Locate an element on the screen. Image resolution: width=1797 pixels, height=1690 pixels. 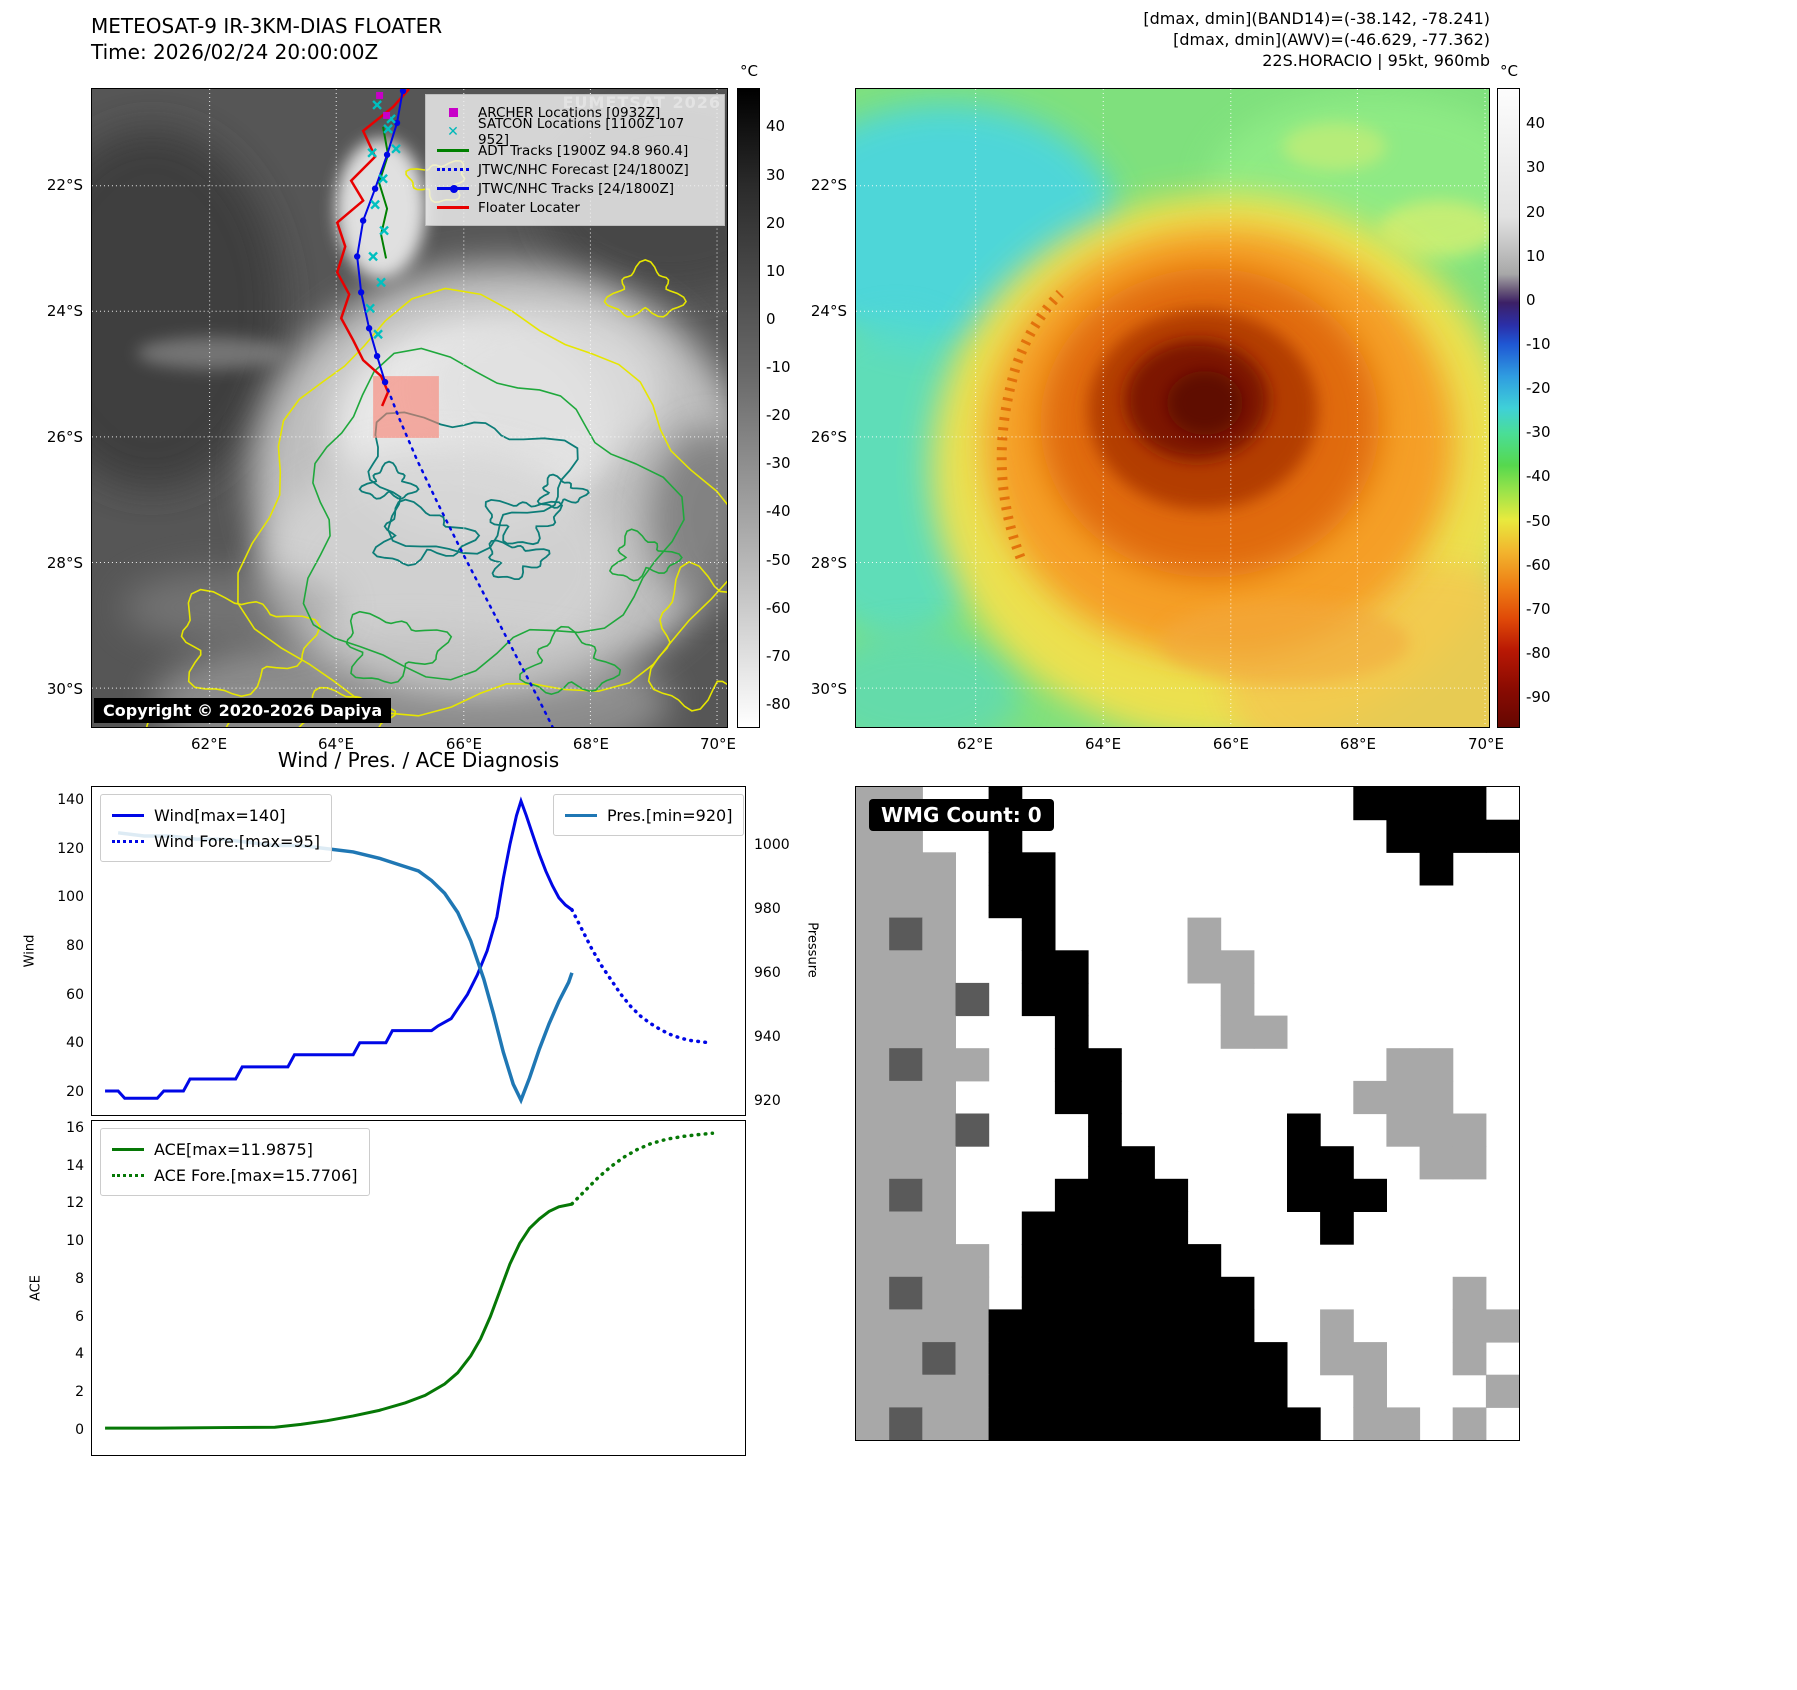
ace-plot-area is located at coordinates (410, 1280).